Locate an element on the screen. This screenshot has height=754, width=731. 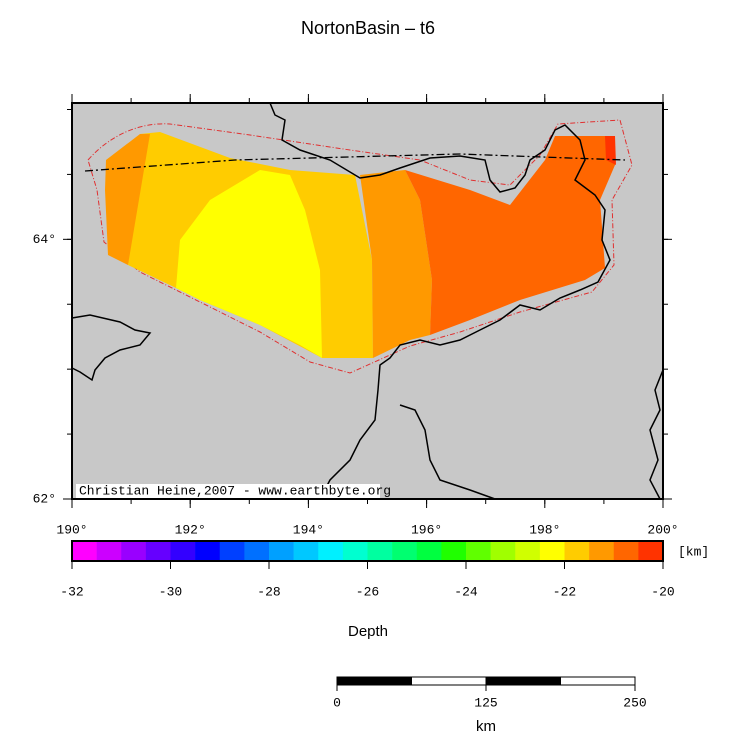
title: NortonBasin – t6 is located at coordinates (368, 28).